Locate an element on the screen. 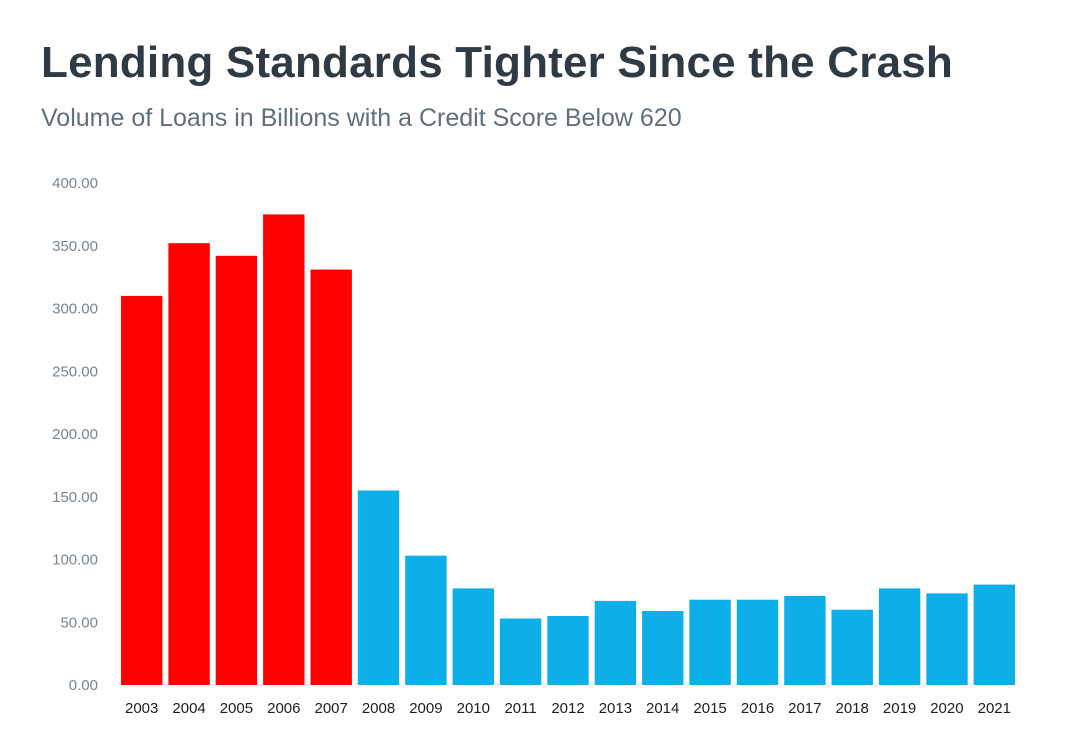  bar-2015 is located at coordinates (710, 642).